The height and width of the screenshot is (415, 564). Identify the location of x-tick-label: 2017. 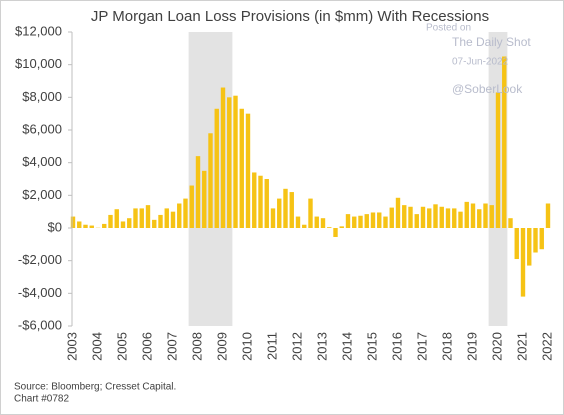
(421, 346).